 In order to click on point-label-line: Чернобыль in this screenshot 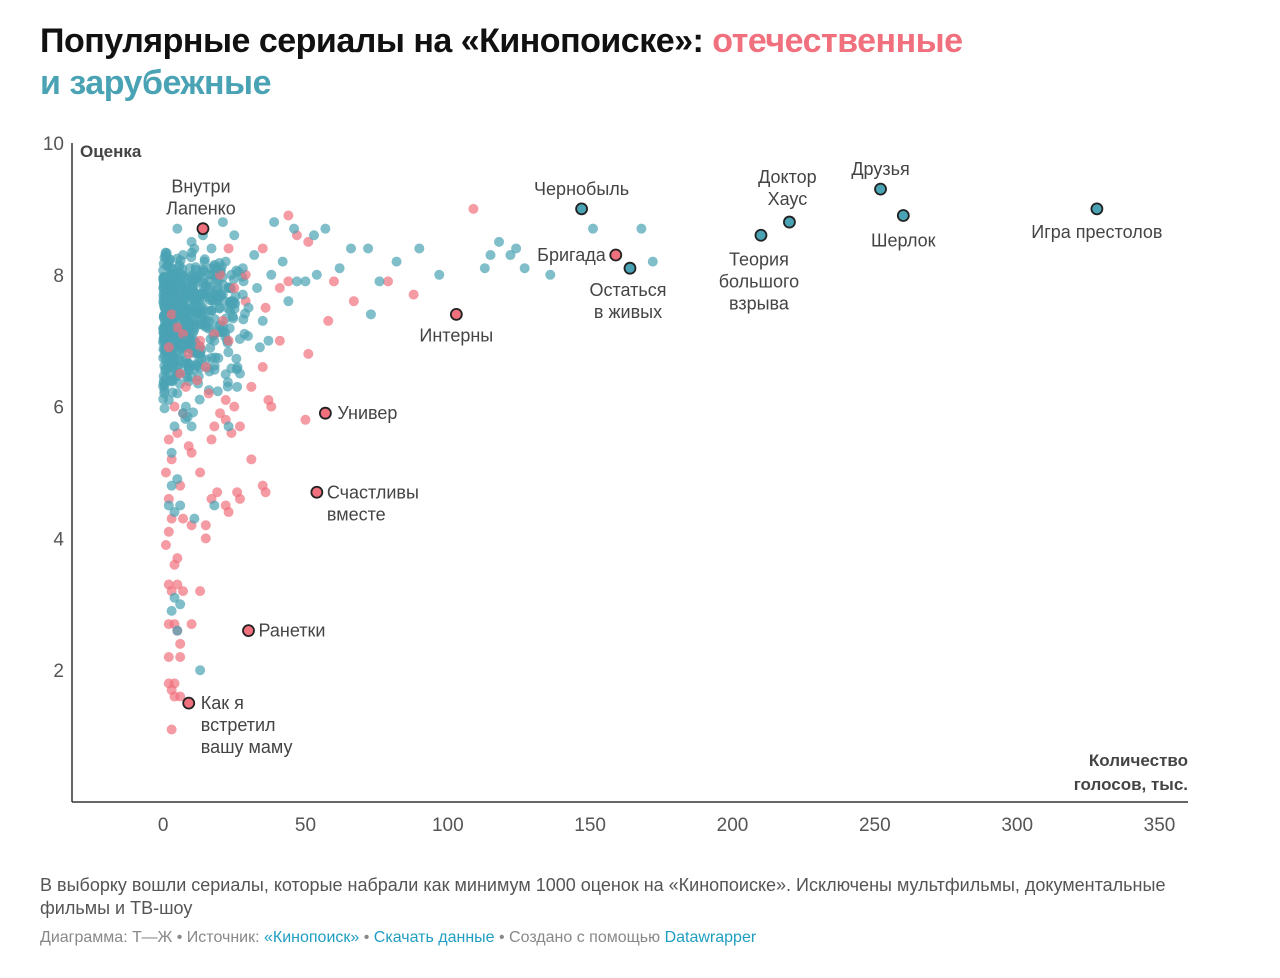, I will do `click(581, 189)`.